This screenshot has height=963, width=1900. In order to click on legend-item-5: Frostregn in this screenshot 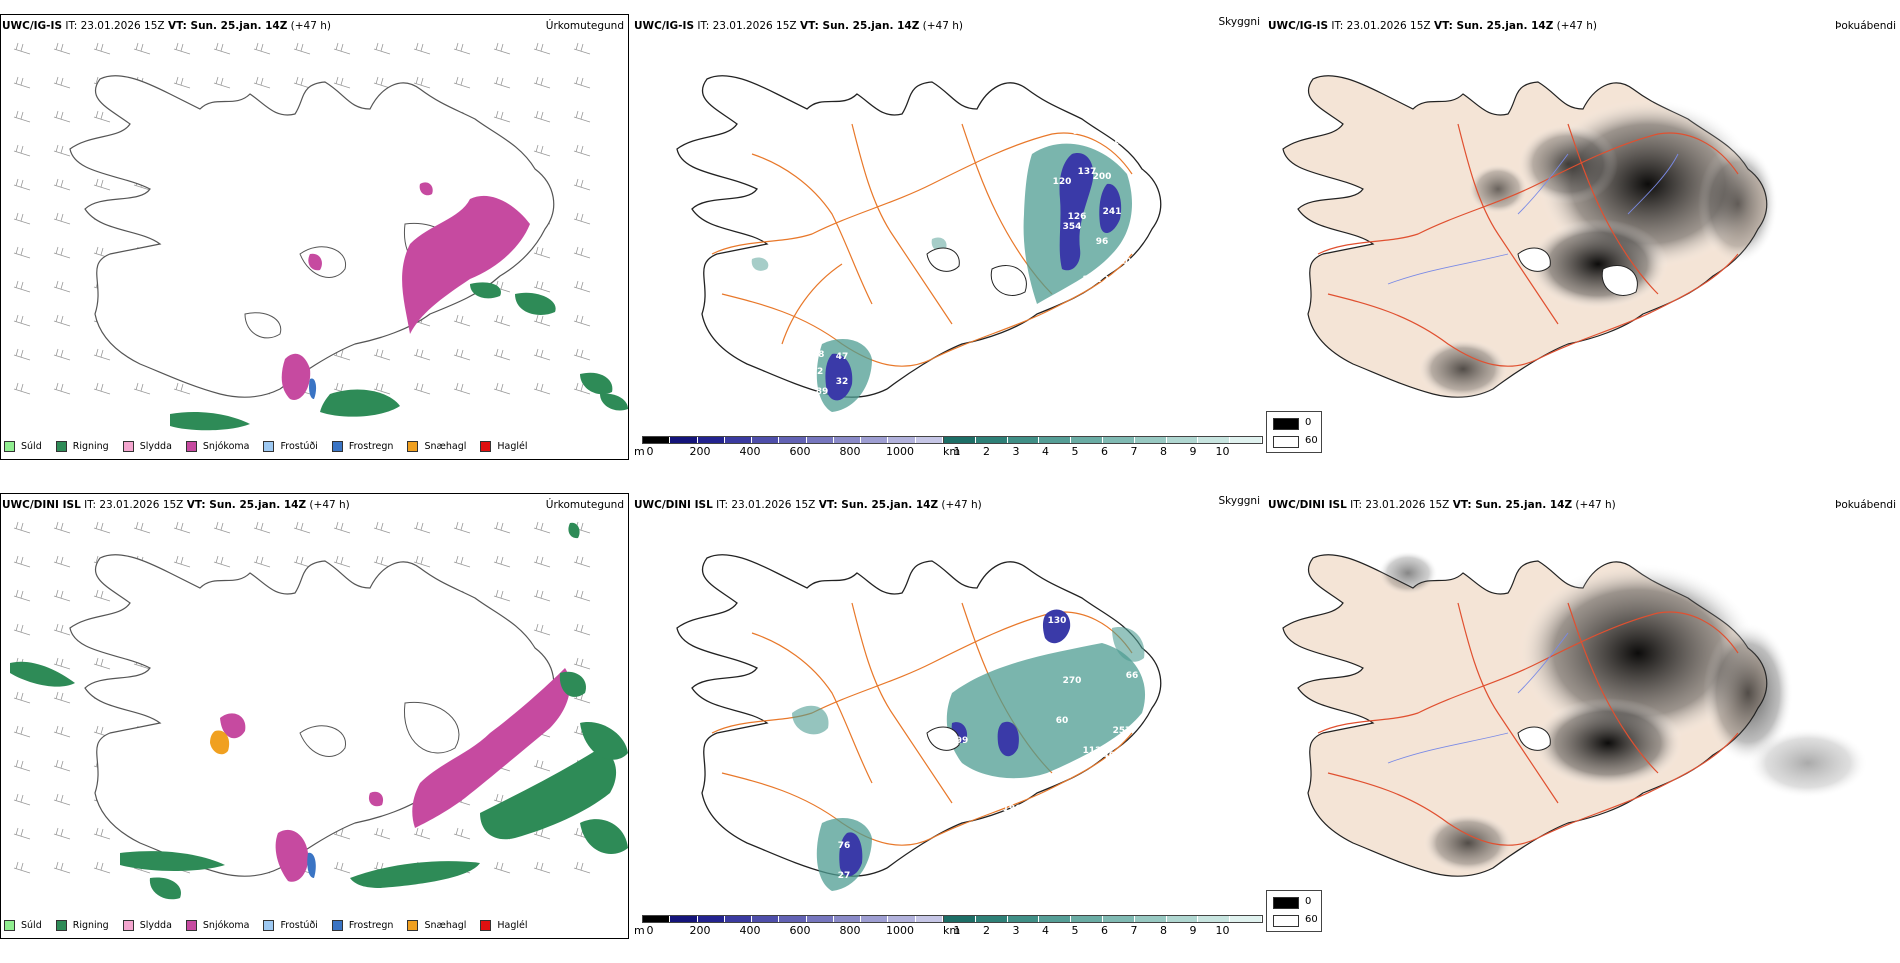, I will do `click(362, 925)`.